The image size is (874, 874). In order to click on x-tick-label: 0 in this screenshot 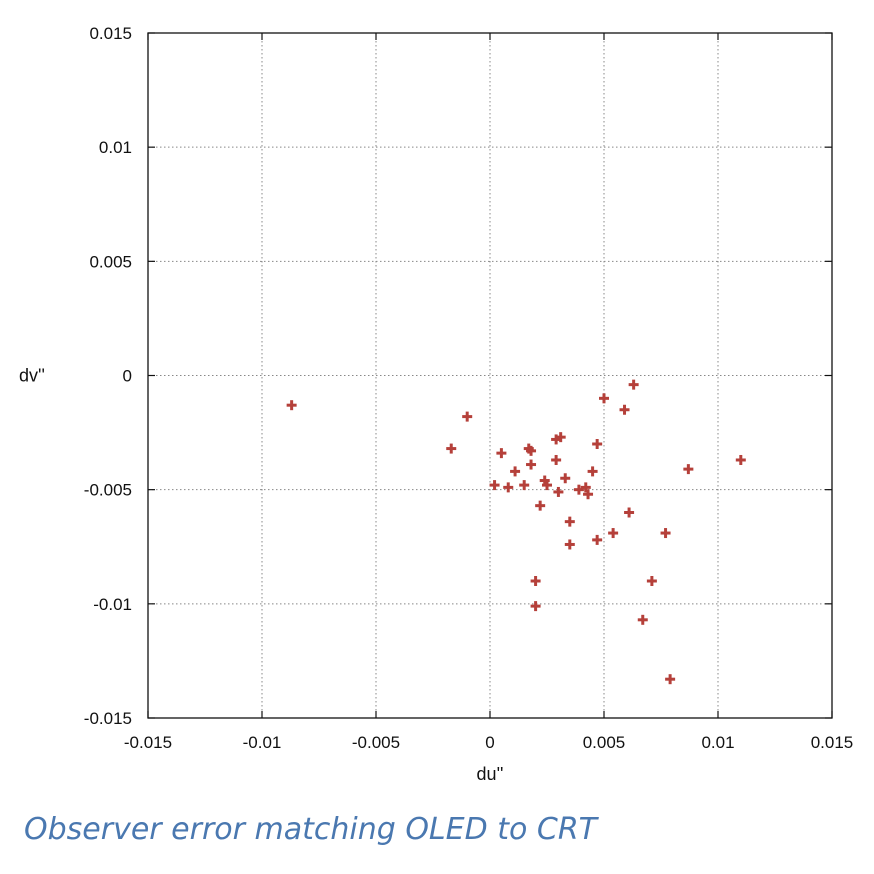, I will do `click(489, 742)`.